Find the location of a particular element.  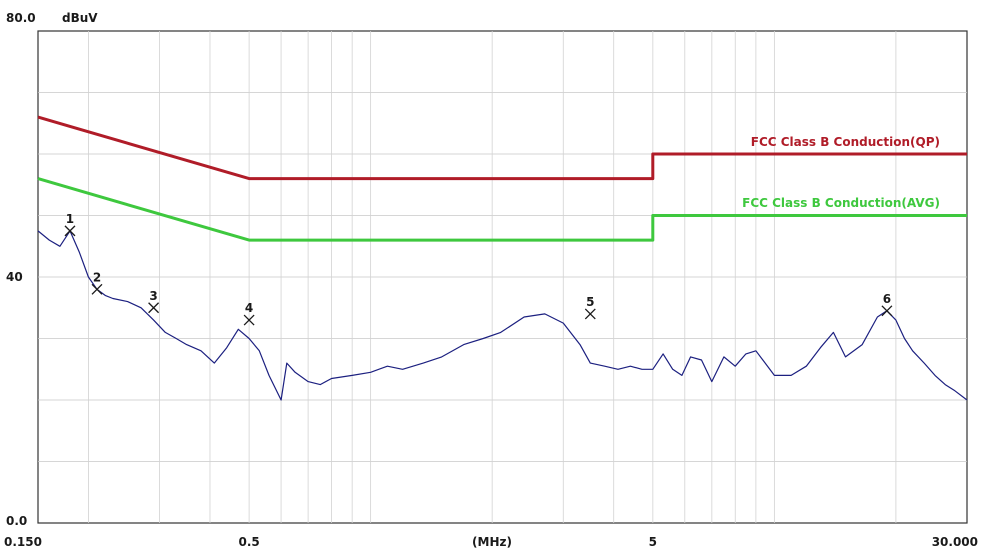

x-unit-label: (MHz) is located at coordinates (492, 542).